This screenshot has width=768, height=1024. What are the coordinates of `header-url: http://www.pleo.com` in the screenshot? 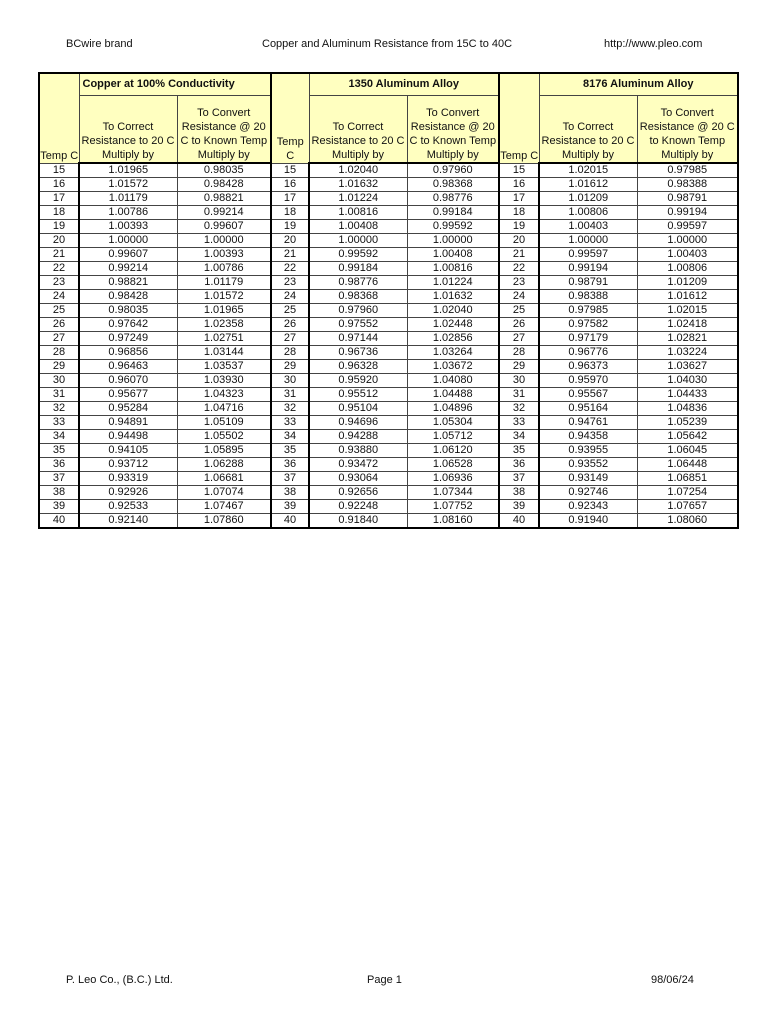 It's located at (653, 44).